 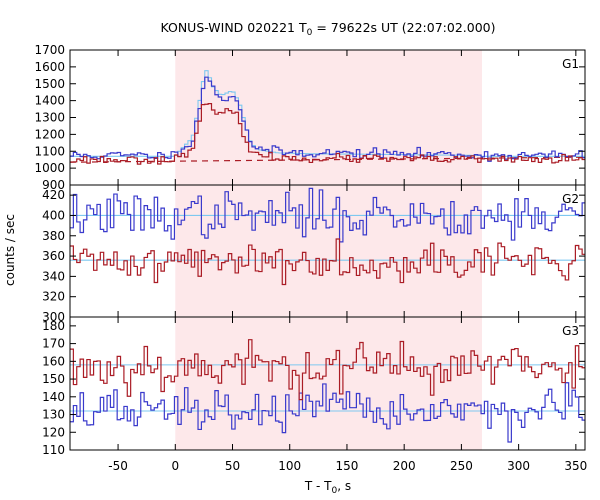 I want to click on panel-tag-g2: G2, so click(x=570, y=199).